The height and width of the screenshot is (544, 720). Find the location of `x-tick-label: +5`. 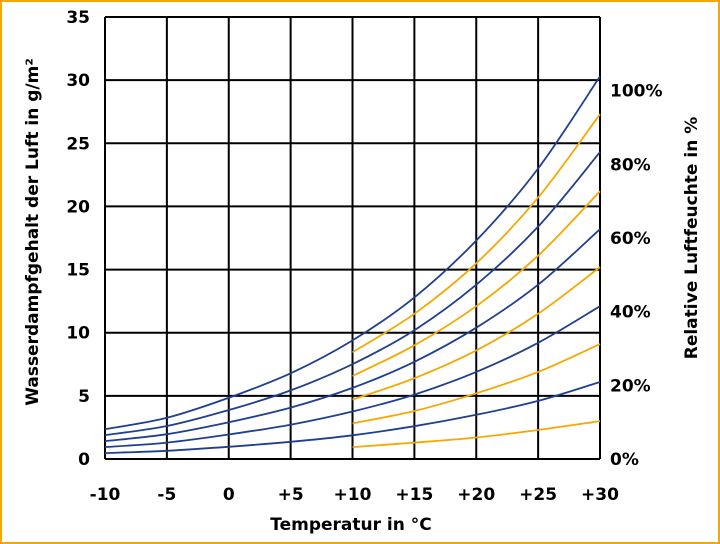

x-tick-label: +5 is located at coordinates (291, 495).